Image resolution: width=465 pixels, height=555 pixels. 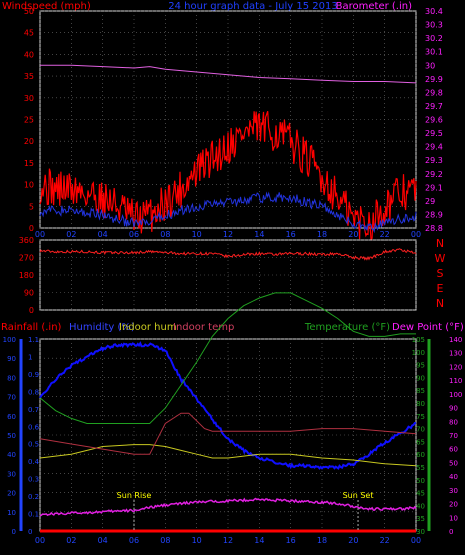 What do you see at coordinates (33, 392) in the screenshot?
I see `rainfall-tick-label: 0.8` at bounding box center [33, 392].